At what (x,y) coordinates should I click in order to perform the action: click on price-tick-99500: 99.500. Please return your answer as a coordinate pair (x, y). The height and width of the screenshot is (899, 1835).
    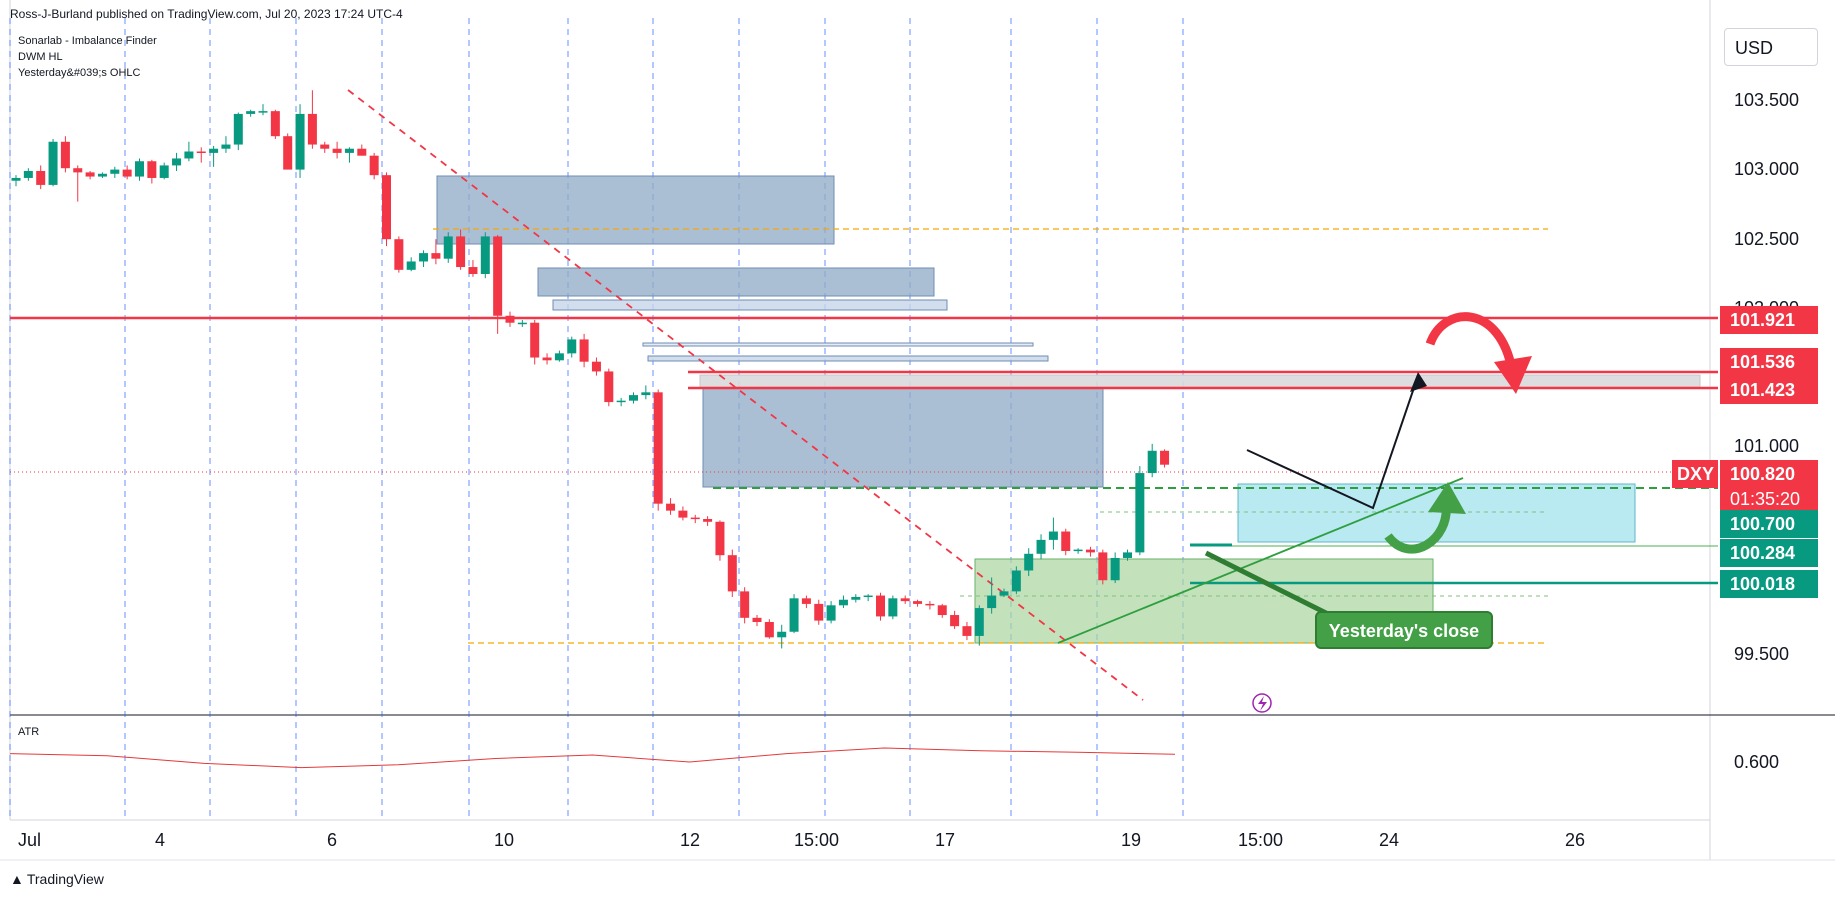
    Looking at the image, I should click on (1762, 654).